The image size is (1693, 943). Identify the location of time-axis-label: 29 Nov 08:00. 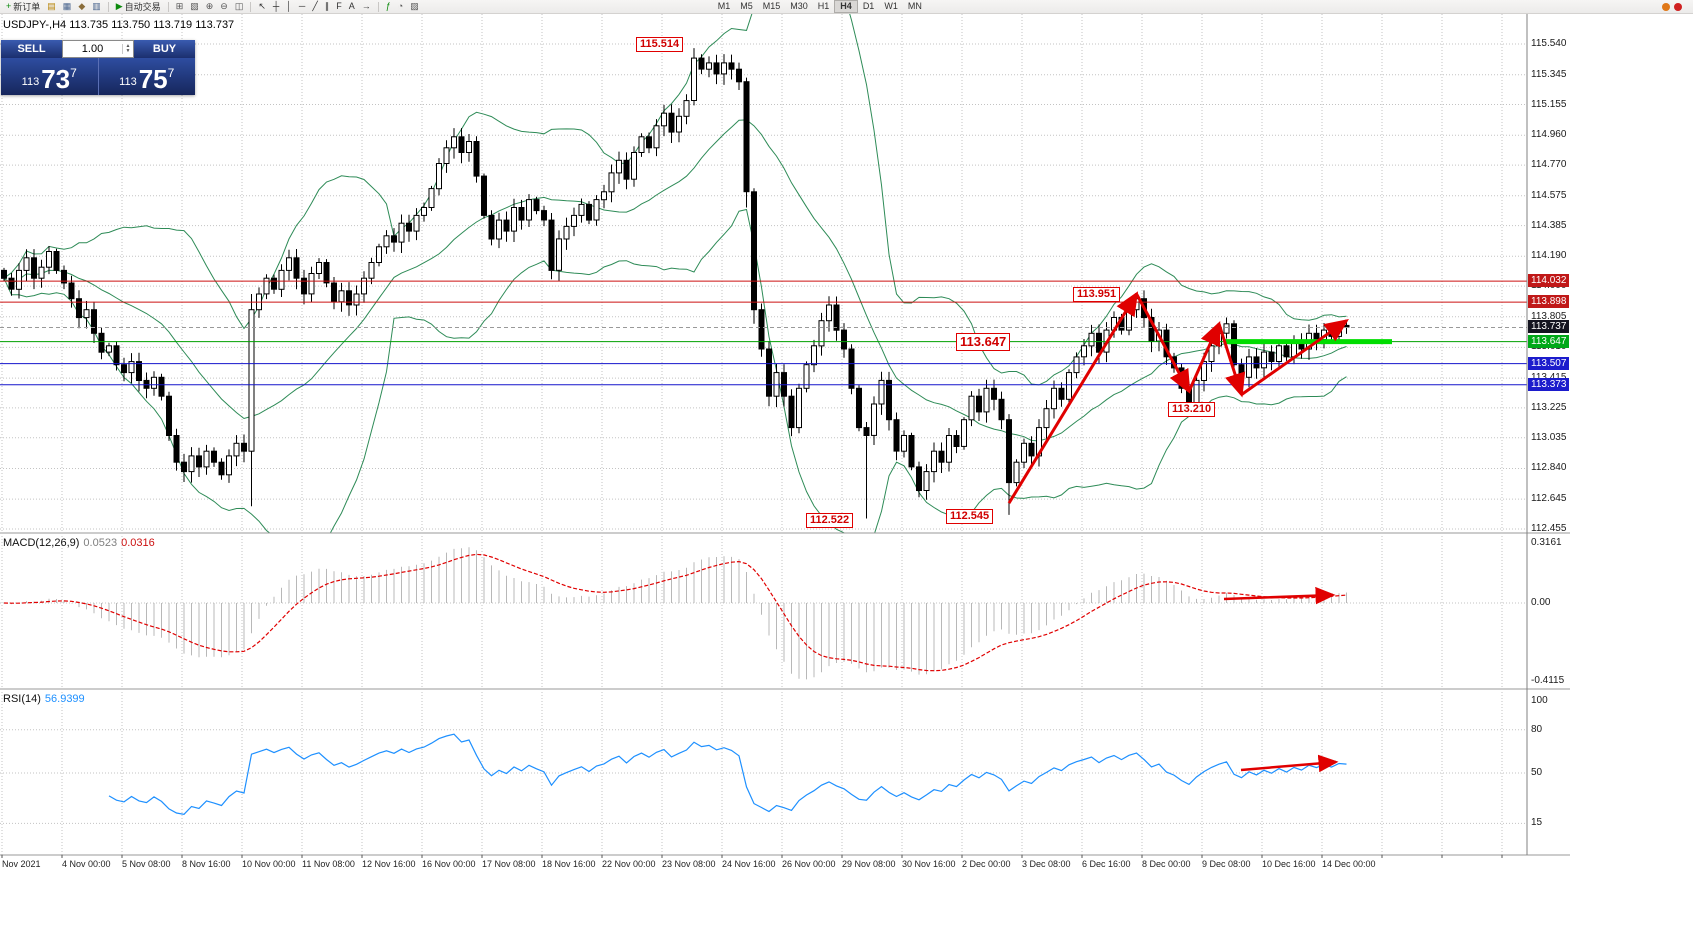
(869, 864).